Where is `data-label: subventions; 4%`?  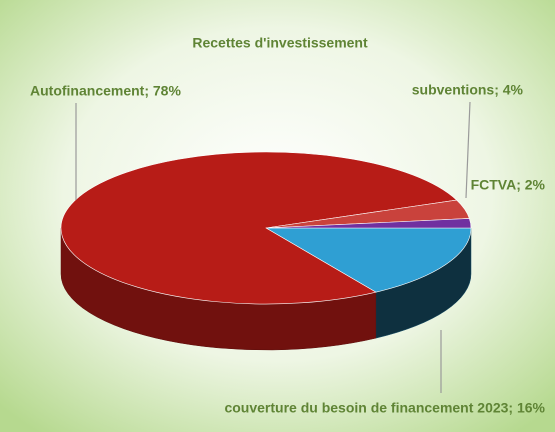
data-label: subventions; 4% is located at coordinates (468, 90).